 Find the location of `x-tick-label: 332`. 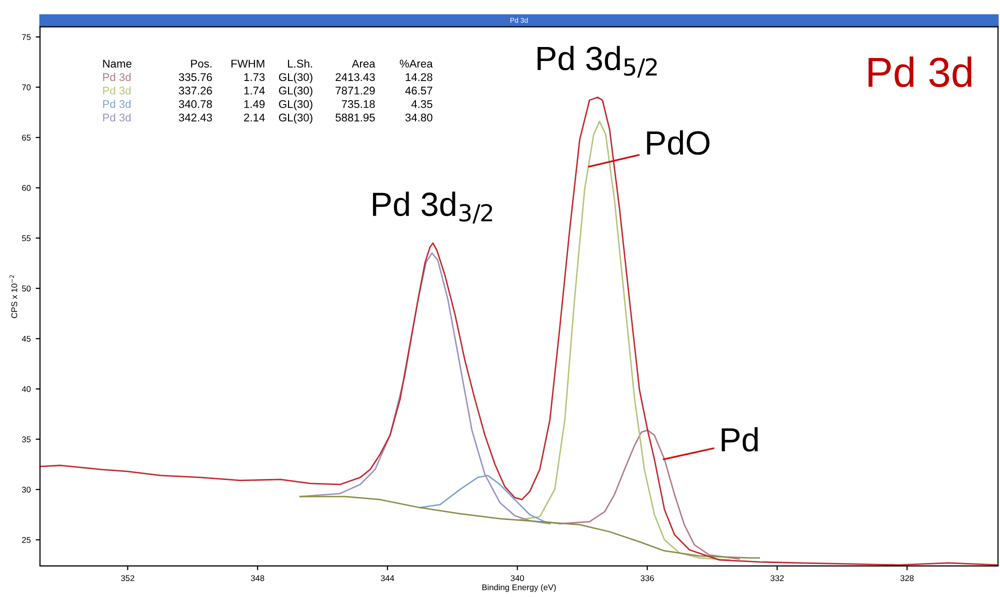

x-tick-label: 332 is located at coordinates (777, 578).